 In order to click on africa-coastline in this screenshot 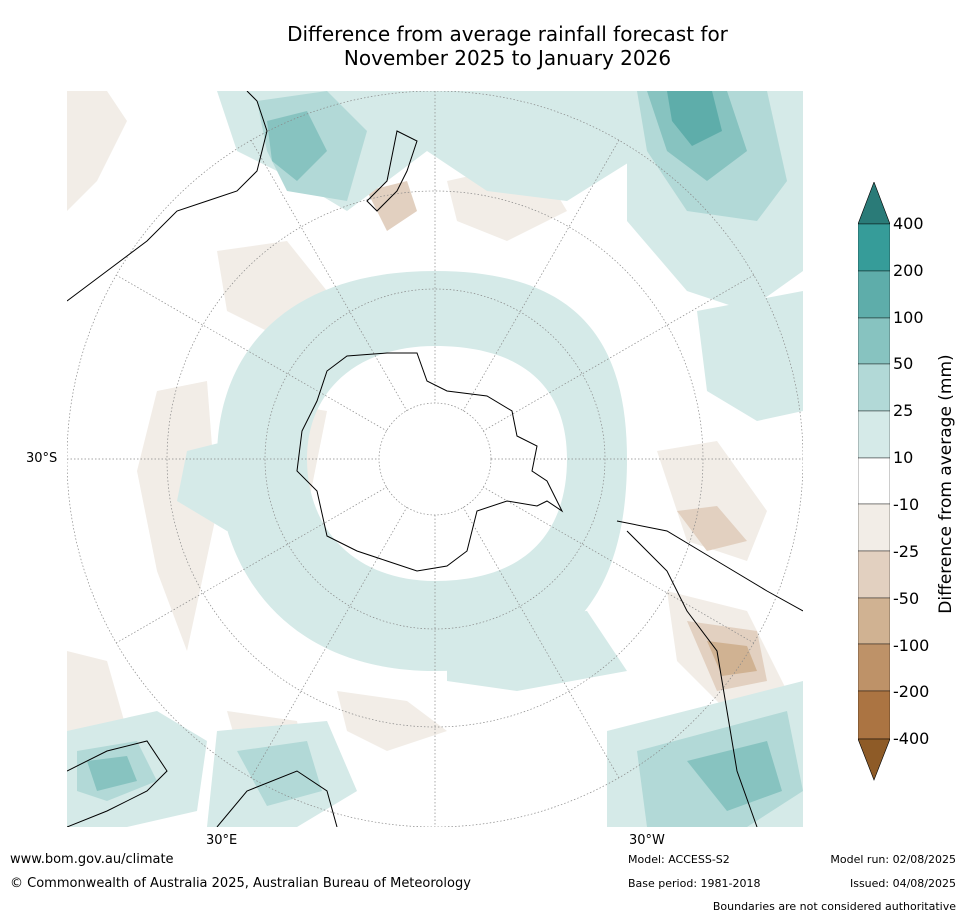, I will do `click(117, 783)`.